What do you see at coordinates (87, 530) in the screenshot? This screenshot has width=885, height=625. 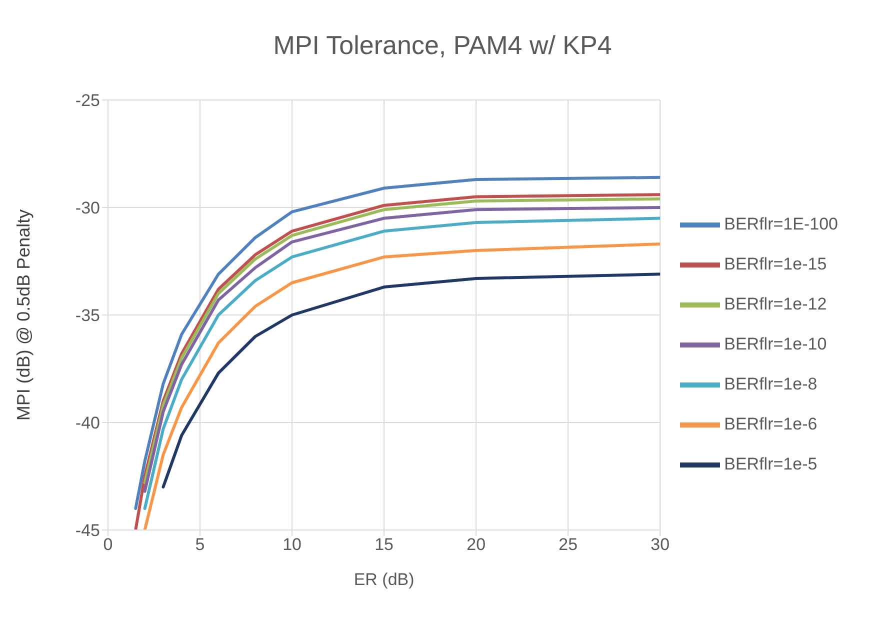 I see `y-tick-label: -45` at bounding box center [87, 530].